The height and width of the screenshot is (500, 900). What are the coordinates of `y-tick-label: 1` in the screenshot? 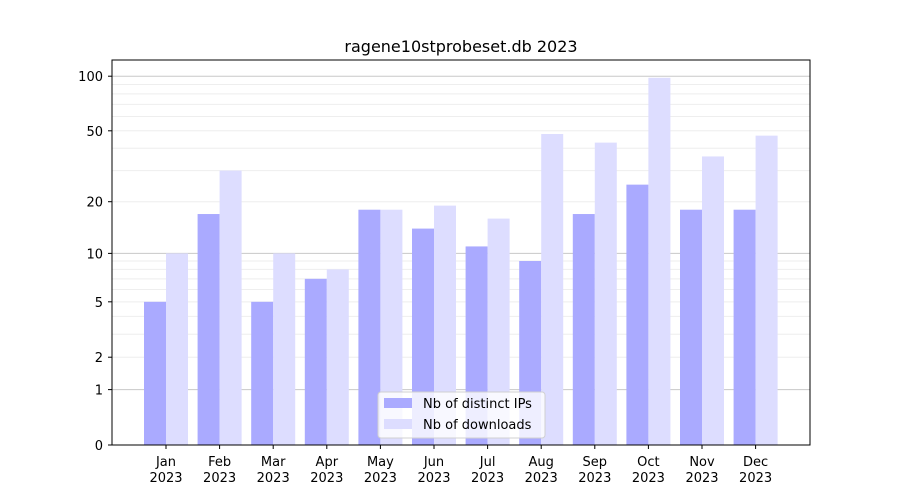 It's located at (99, 391).